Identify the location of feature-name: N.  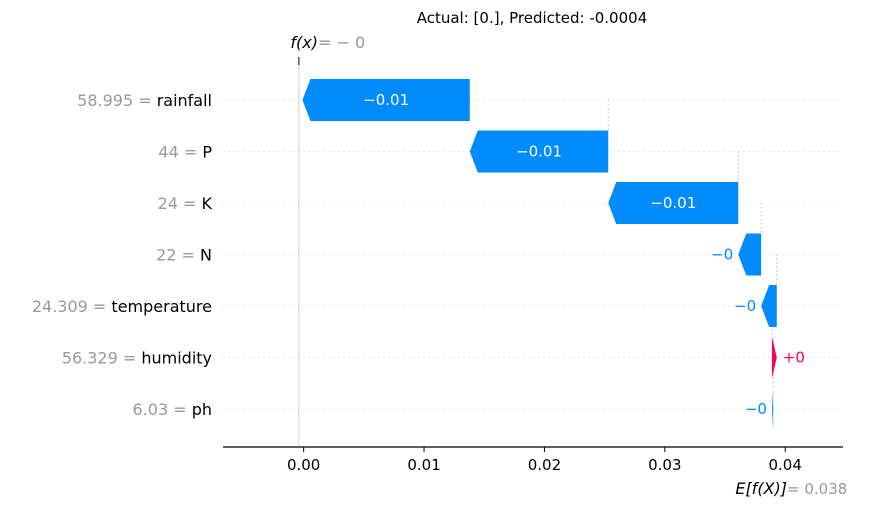
(206, 255).